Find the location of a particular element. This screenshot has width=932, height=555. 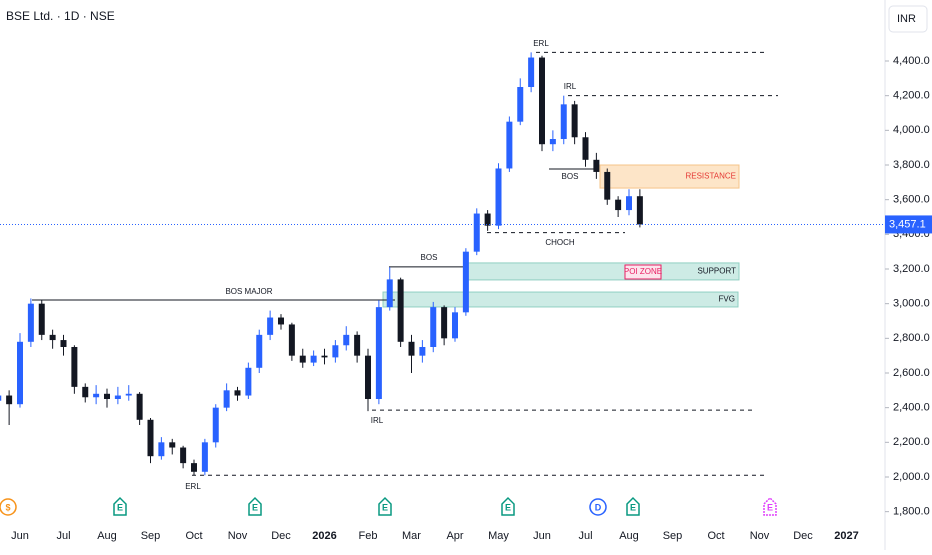

y-tick-label: 2,000.0 is located at coordinates (911, 477).